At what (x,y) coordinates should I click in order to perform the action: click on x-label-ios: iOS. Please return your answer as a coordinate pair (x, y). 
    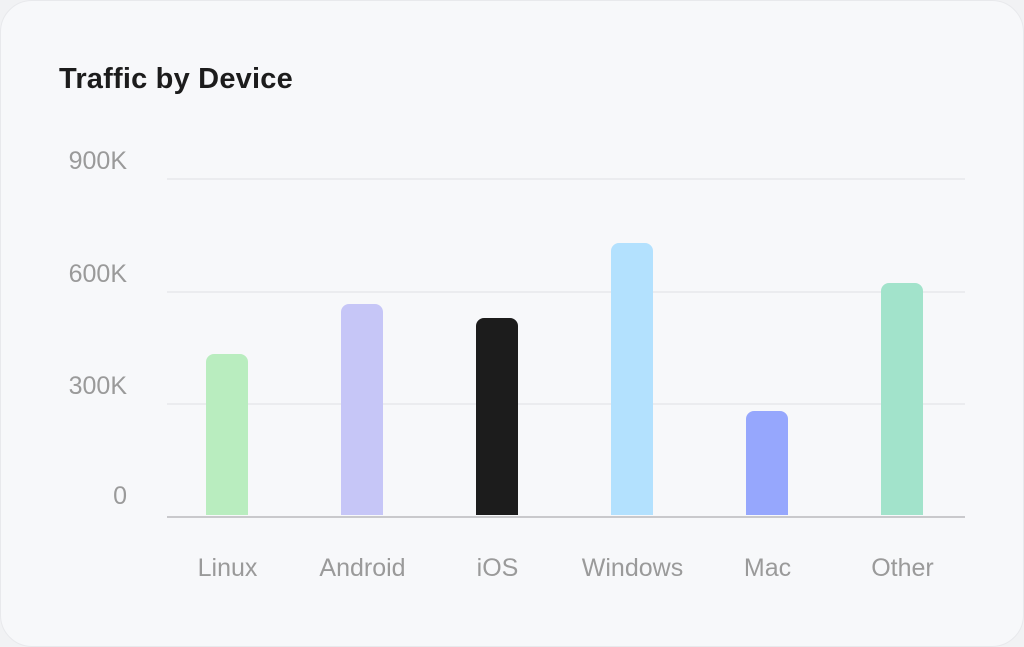
    Looking at the image, I should click on (497, 568).